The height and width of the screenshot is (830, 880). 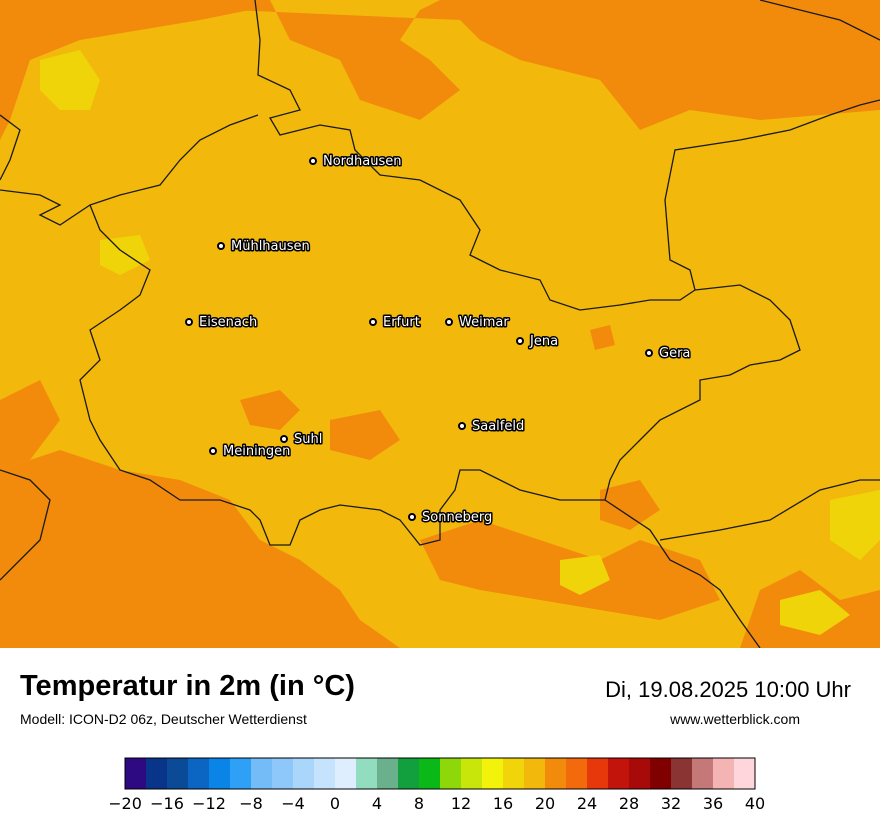 I want to click on legend-tick-label: 20, so click(x=545, y=803).